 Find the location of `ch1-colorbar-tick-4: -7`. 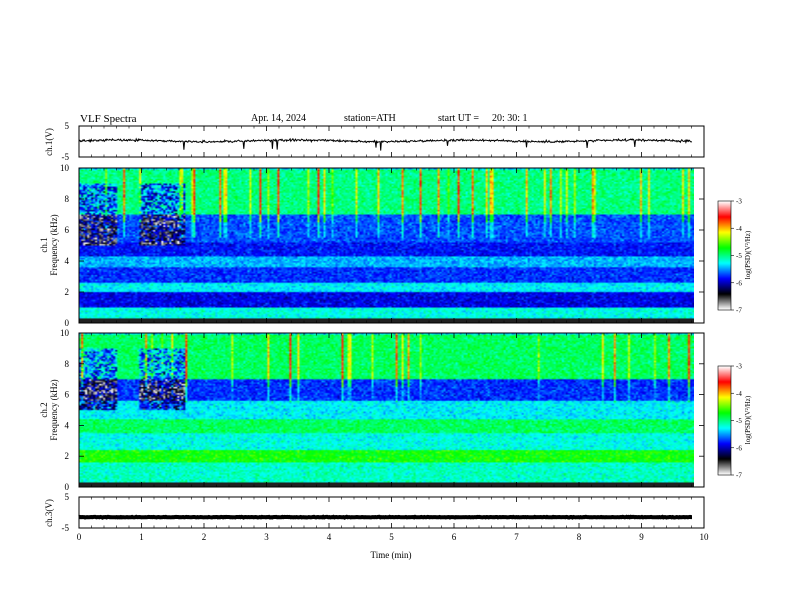

ch1-colorbar-tick-4: -7 is located at coordinates (739, 311).